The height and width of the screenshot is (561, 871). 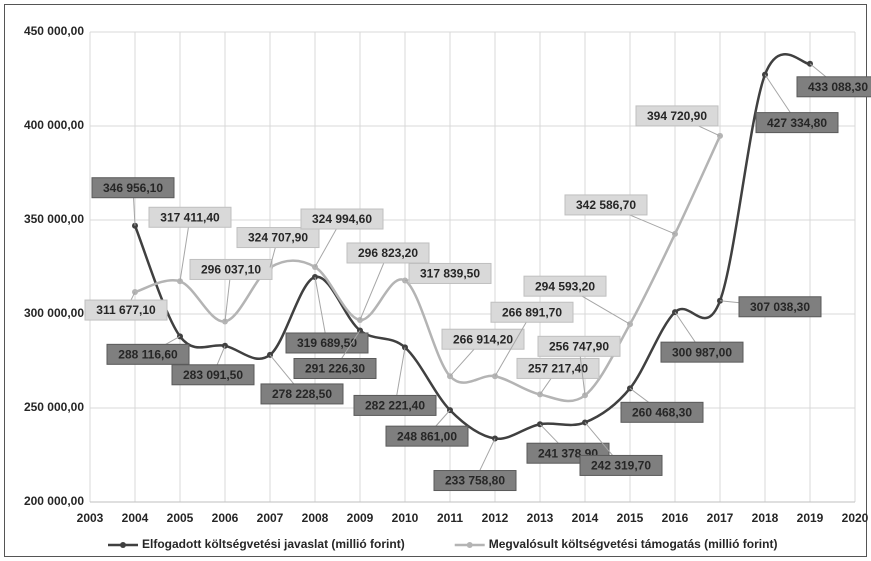 I want to click on data-label: 242 319,70, so click(x=621, y=466).